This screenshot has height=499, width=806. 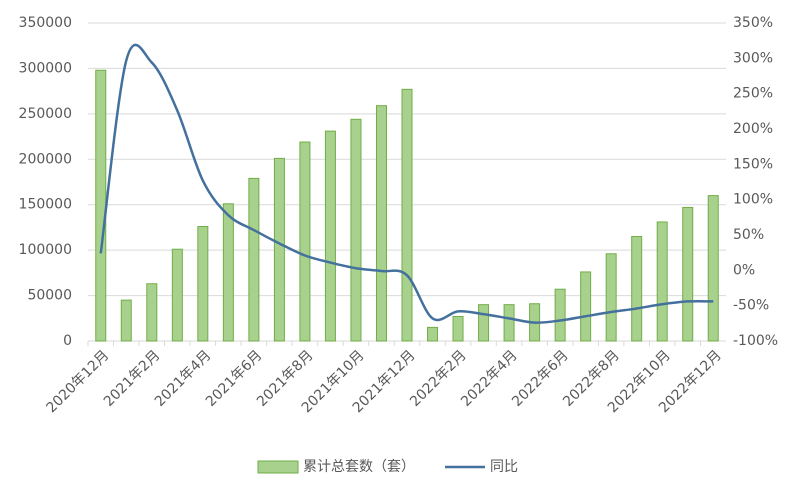 What do you see at coordinates (45, 205) in the screenshot?
I see `y-tick-label: 150000` at bounding box center [45, 205].